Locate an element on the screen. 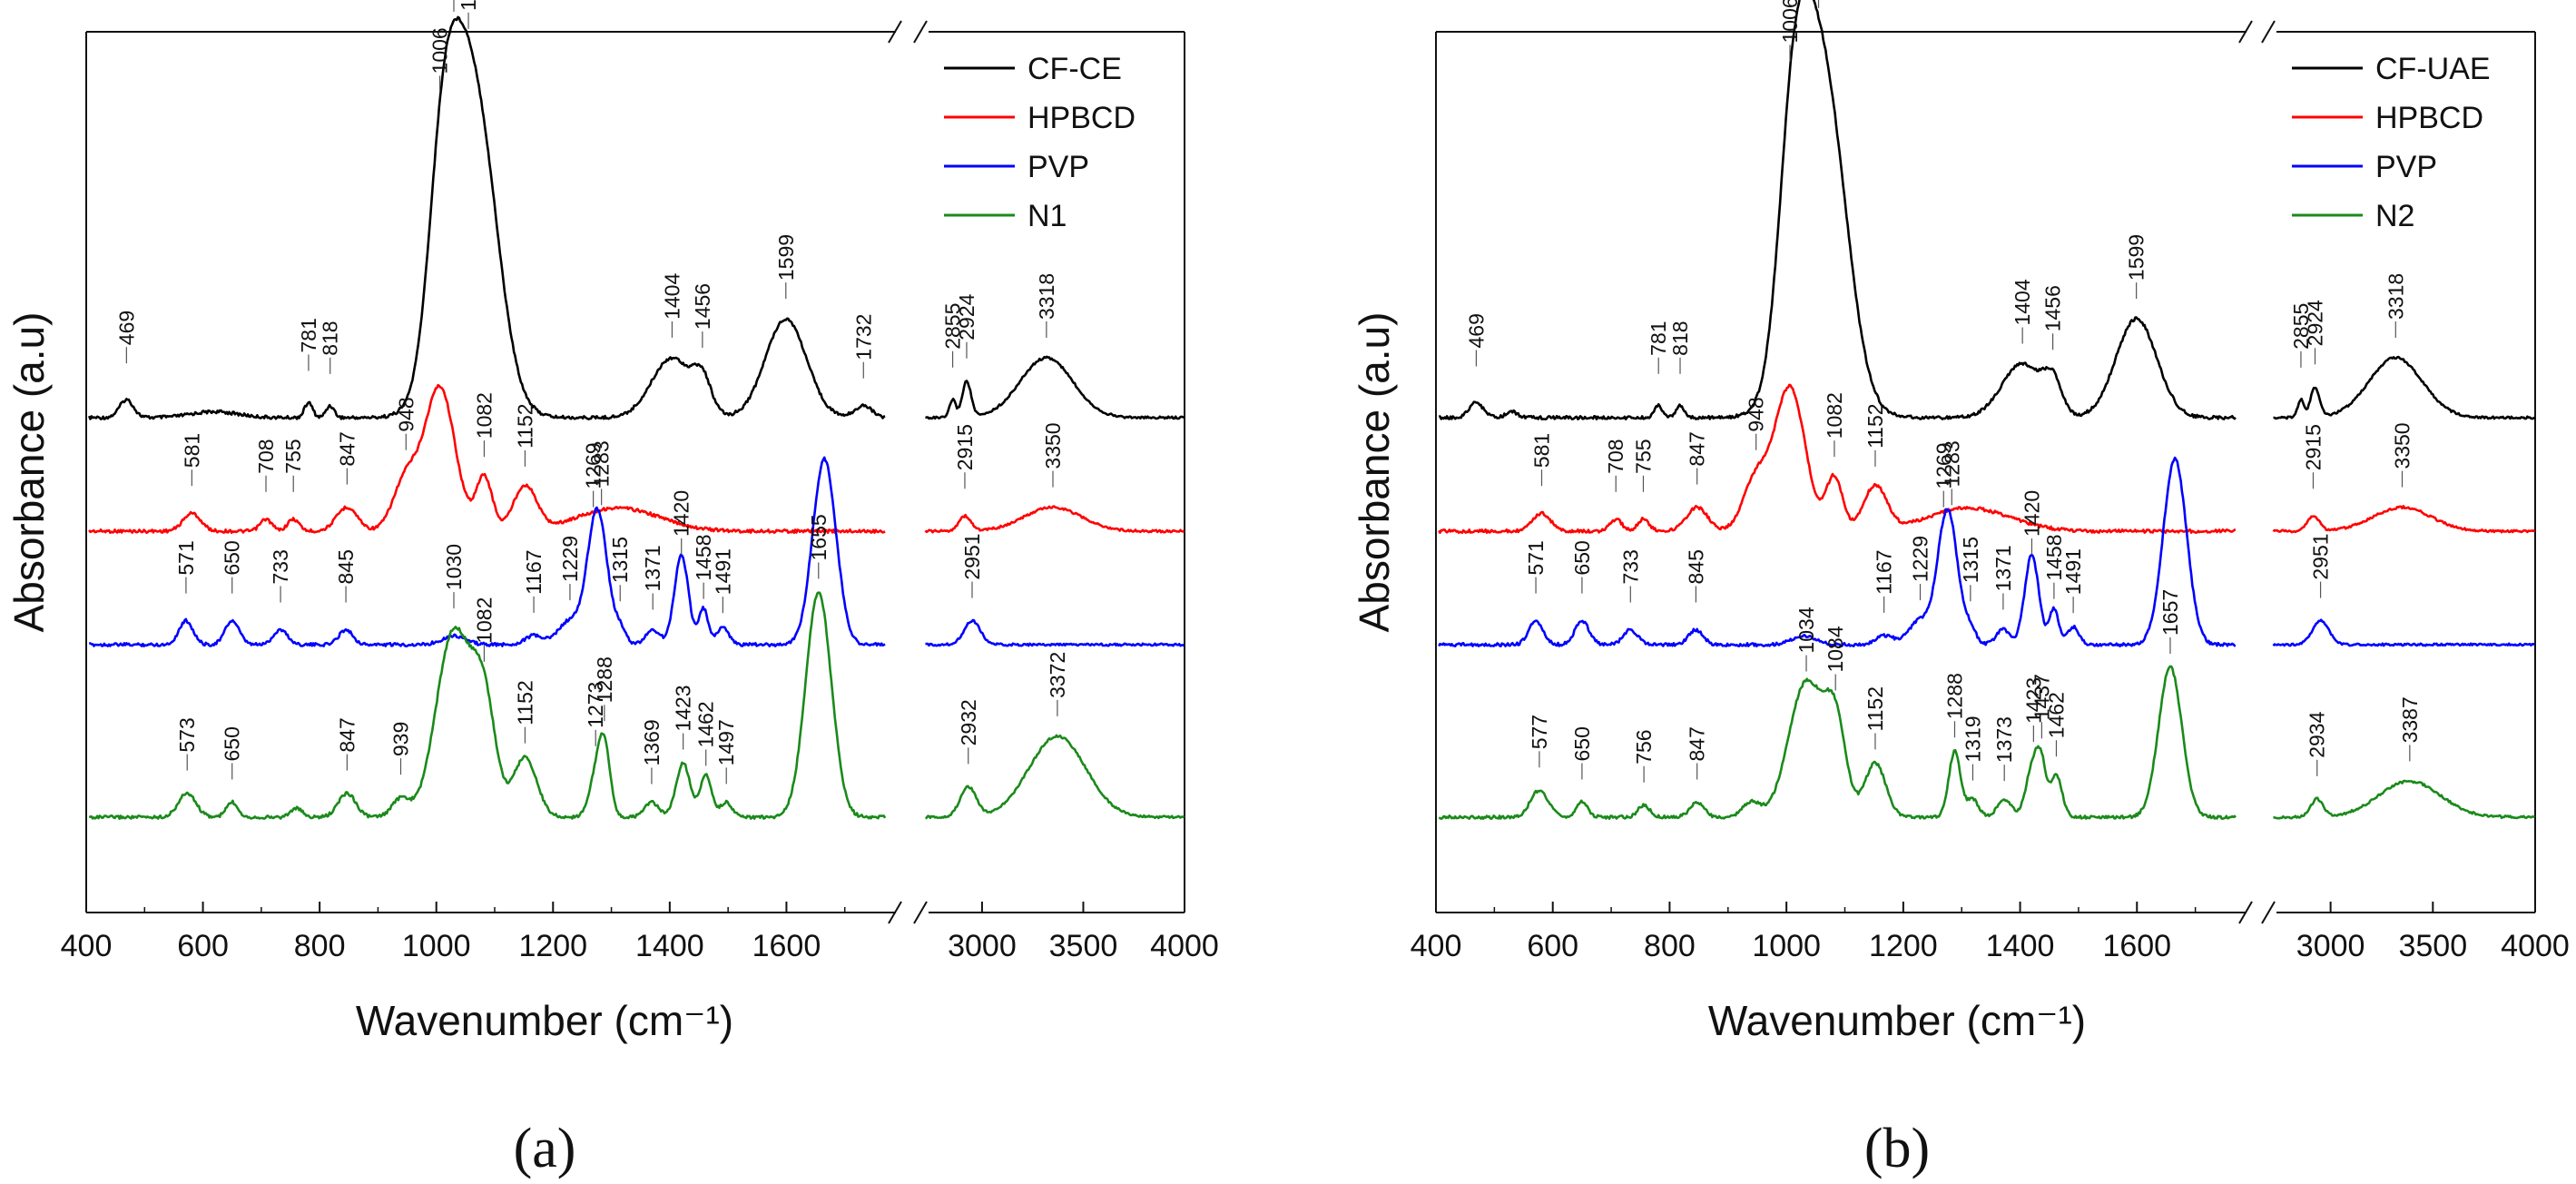 This screenshot has height=1184, width=2576. legend-entry: CF-UAE is located at coordinates (2433, 69).